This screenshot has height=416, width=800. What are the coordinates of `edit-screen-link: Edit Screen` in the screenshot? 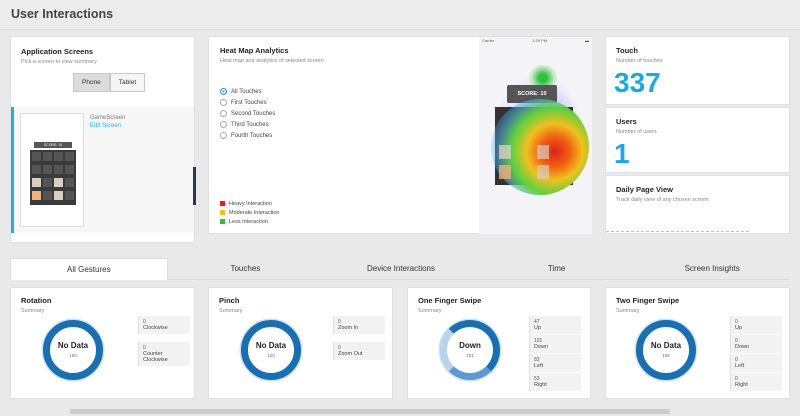 It's located at (106, 126).